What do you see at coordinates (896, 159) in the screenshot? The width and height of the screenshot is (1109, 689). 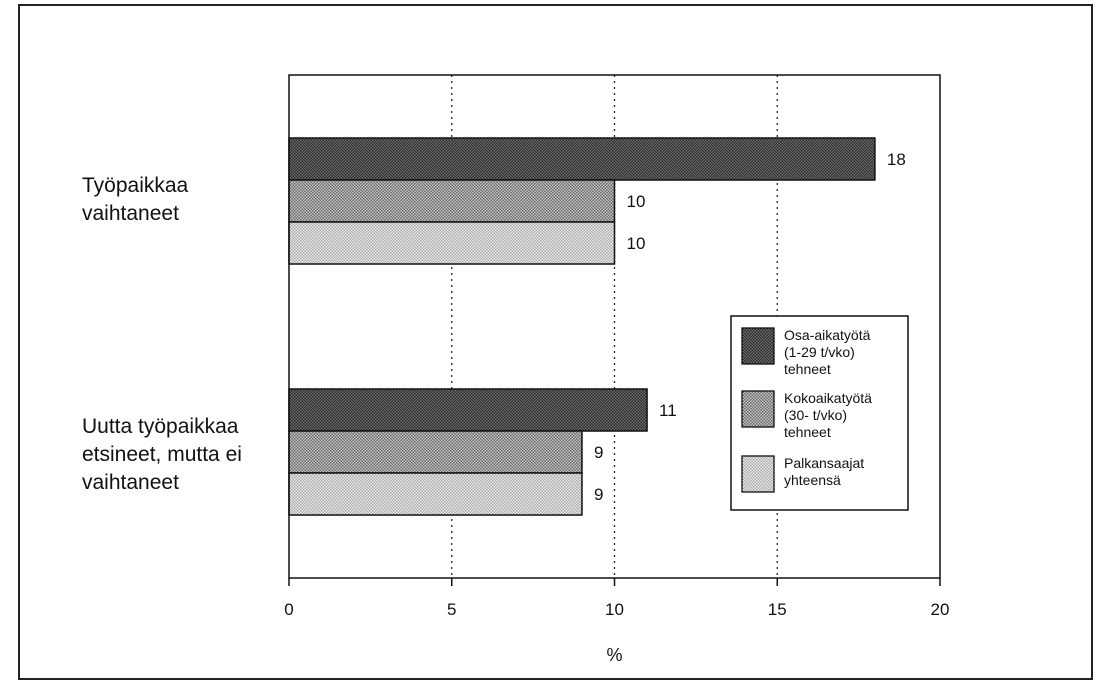 I see `data-label-dark-cat0: 18` at bounding box center [896, 159].